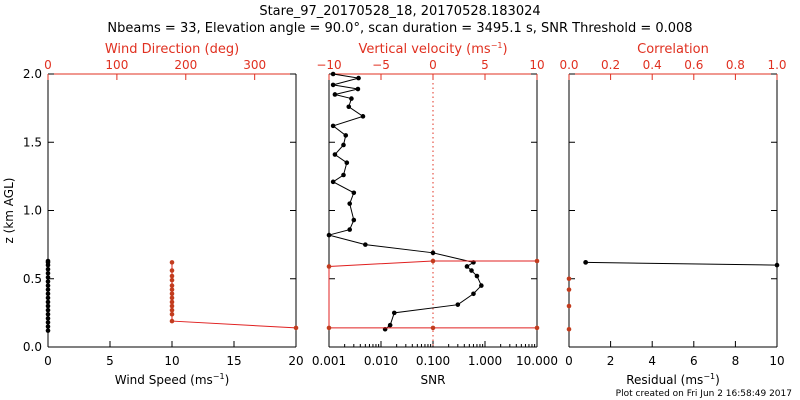 The image size is (800, 400). Describe the element at coordinates (611, 361) in the screenshot. I see `x-tick-label: 2` at that location.